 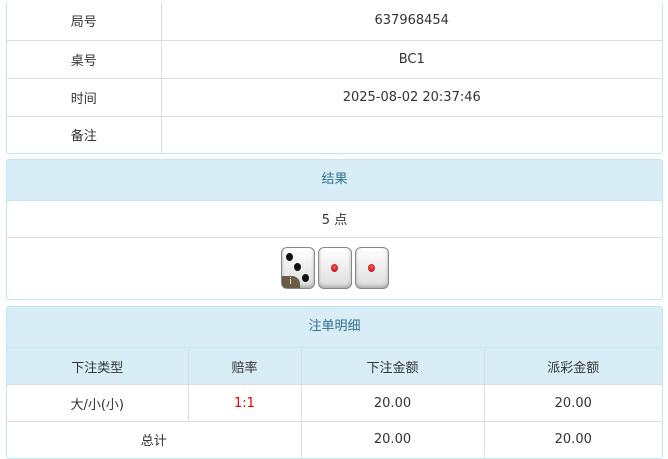 I want to click on remark, so click(x=411, y=134).